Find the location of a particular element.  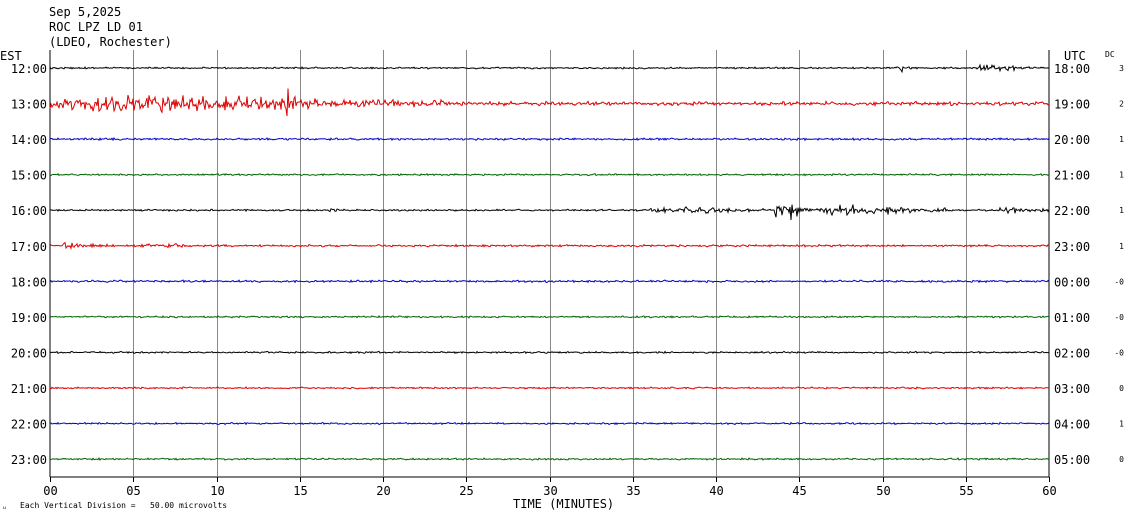

station-code: ROC LPZ LD 01 is located at coordinates (96, 27).